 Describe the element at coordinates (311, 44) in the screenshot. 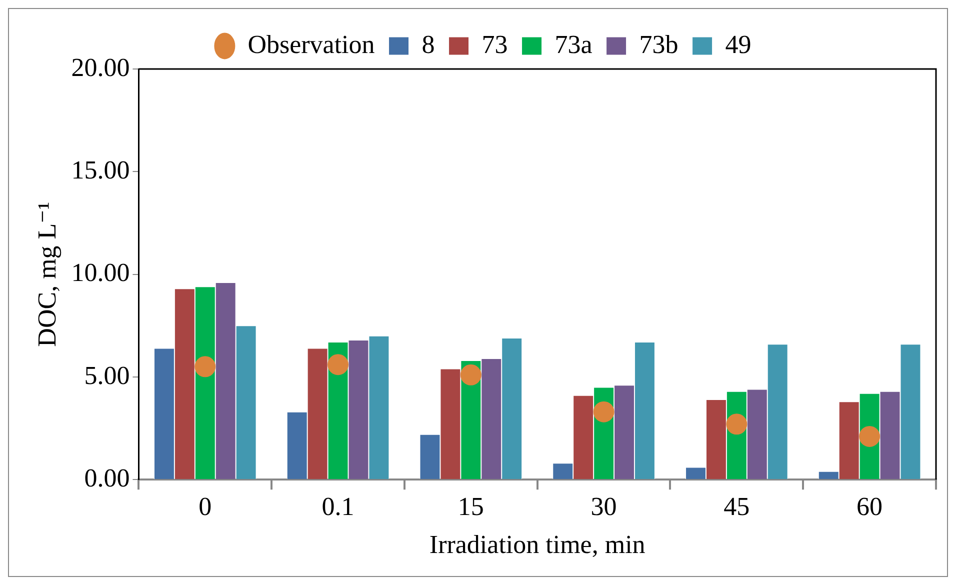

I see `legend-label: Observation` at that location.